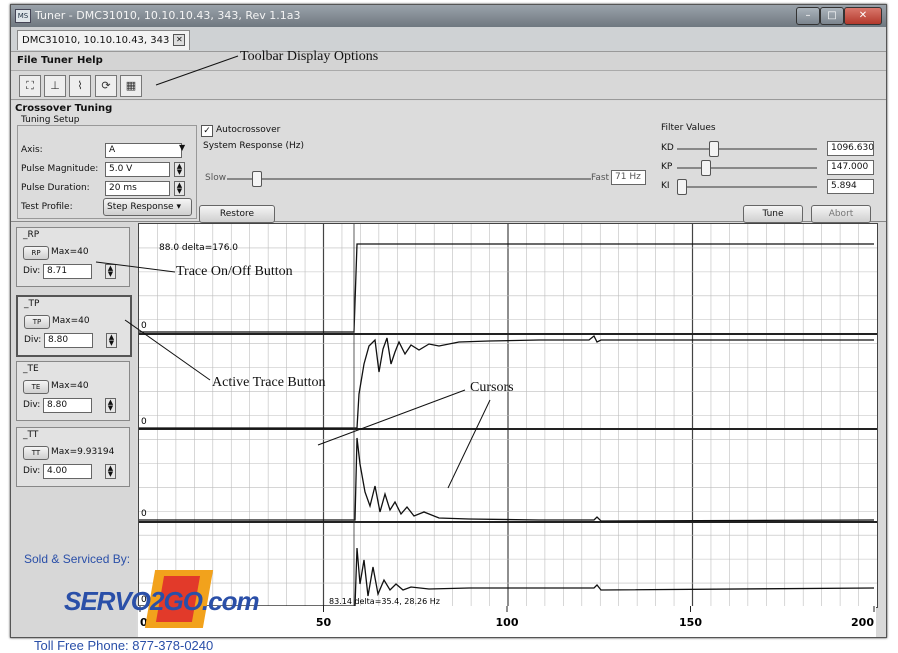  Describe the element at coordinates (110, 471) in the screenshot. I see `trace-tt-div-stepper: ▲ ▼` at that location.